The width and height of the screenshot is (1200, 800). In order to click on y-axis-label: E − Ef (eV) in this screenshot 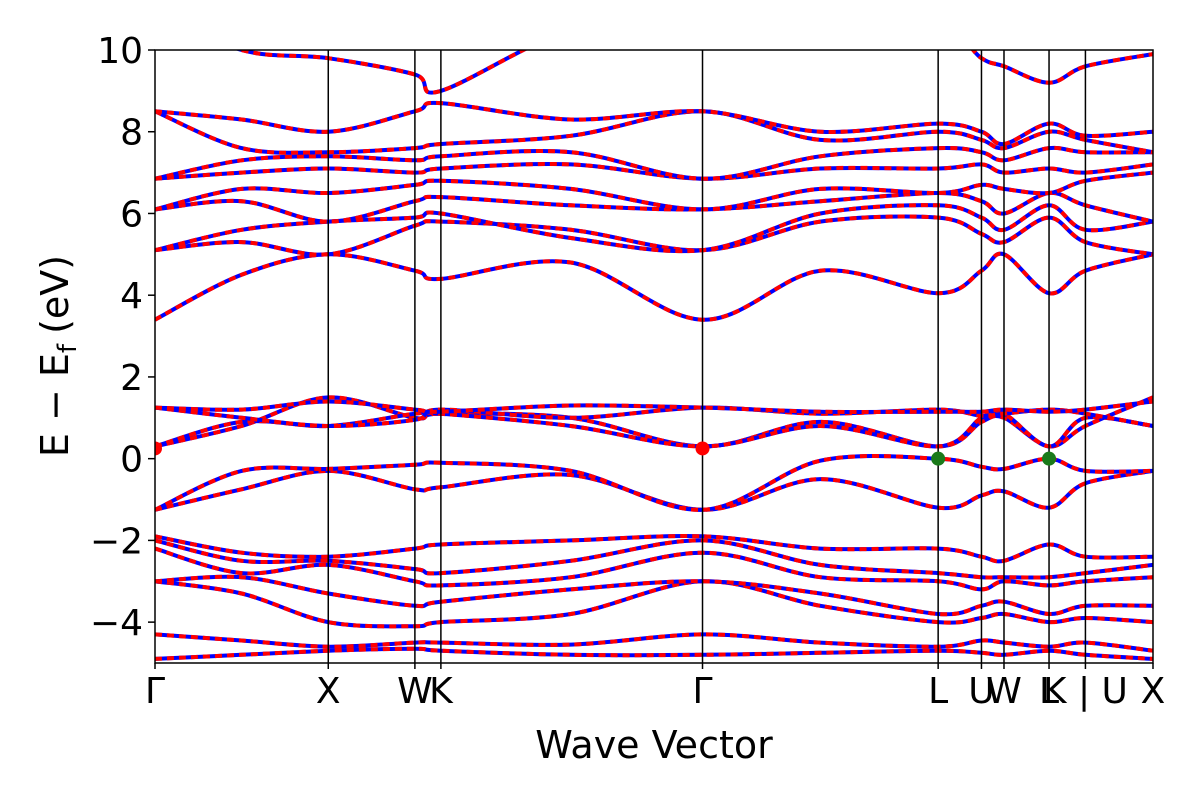, I will do `click(58, 356)`.